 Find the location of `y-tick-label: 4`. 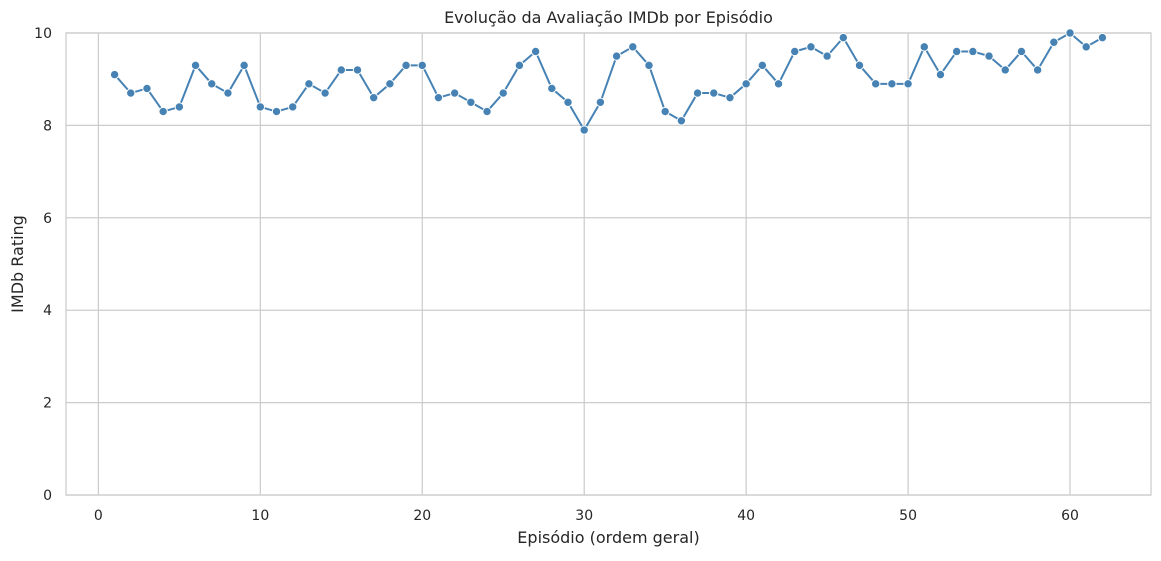

y-tick-label: 4 is located at coordinates (47, 311).